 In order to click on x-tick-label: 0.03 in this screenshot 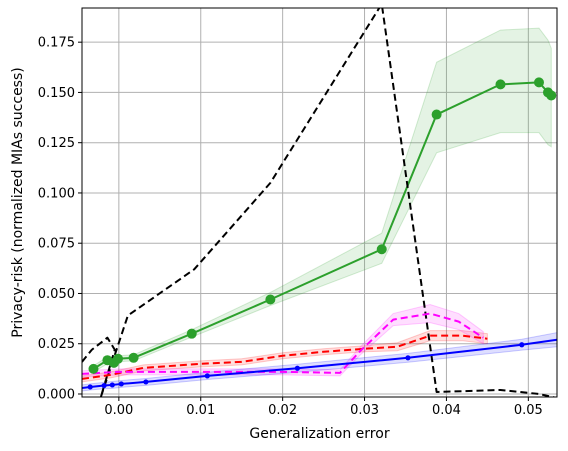, I will do `click(364, 410)`.